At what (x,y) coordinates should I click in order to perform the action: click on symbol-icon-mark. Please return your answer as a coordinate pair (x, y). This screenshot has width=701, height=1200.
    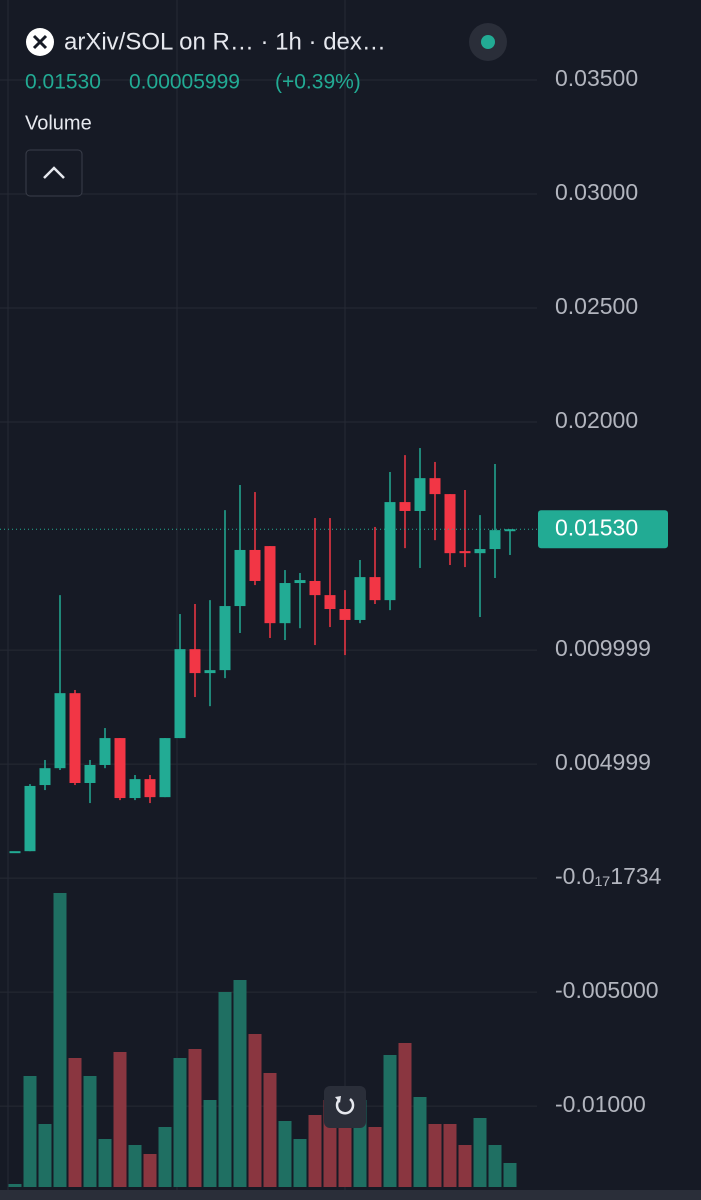
    Looking at the image, I should click on (40, 42).